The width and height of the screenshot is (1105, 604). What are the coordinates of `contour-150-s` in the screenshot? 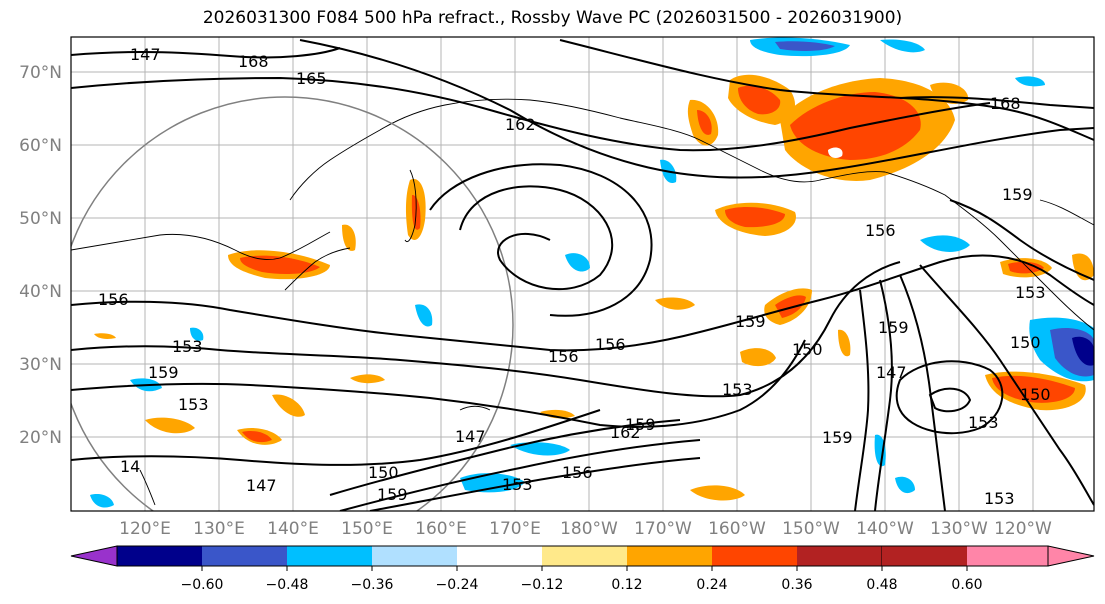 It's located at (505, 457).